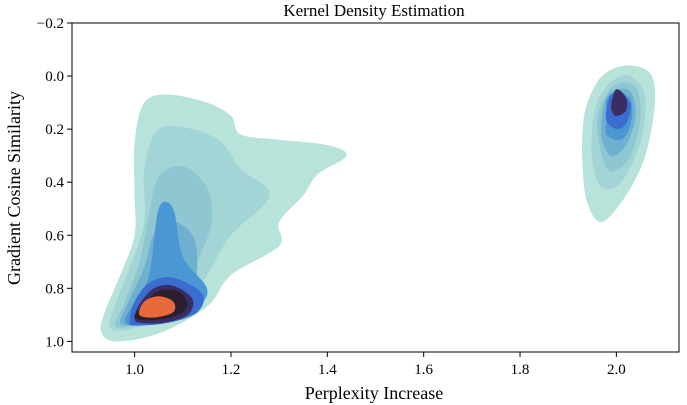 The height and width of the screenshot is (405, 687). What do you see at coordinates (375, 365) in the screenshot?
I see `x-axis-ticks: 1.0 1.2 1.4 1.6 1.8 2.0` at bounding box center [375, 365].